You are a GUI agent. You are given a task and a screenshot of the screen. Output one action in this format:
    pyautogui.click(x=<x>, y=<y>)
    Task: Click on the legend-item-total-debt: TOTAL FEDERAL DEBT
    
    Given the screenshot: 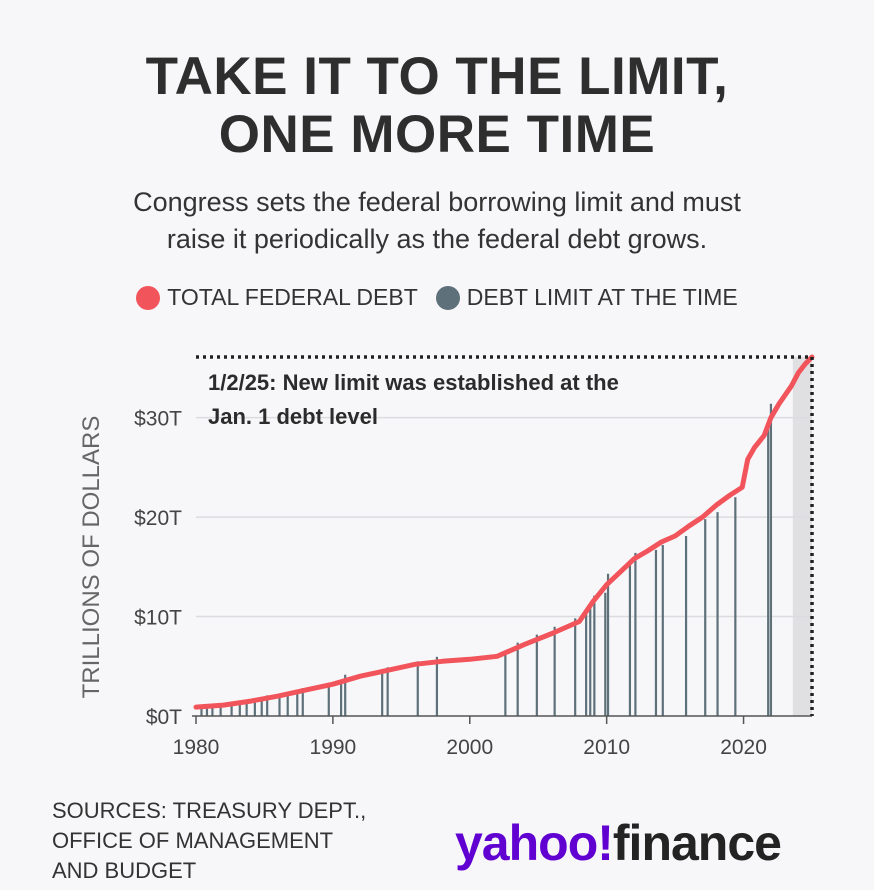 What is the action you would take?
    pyautogui.click(x=277, y=297)
    